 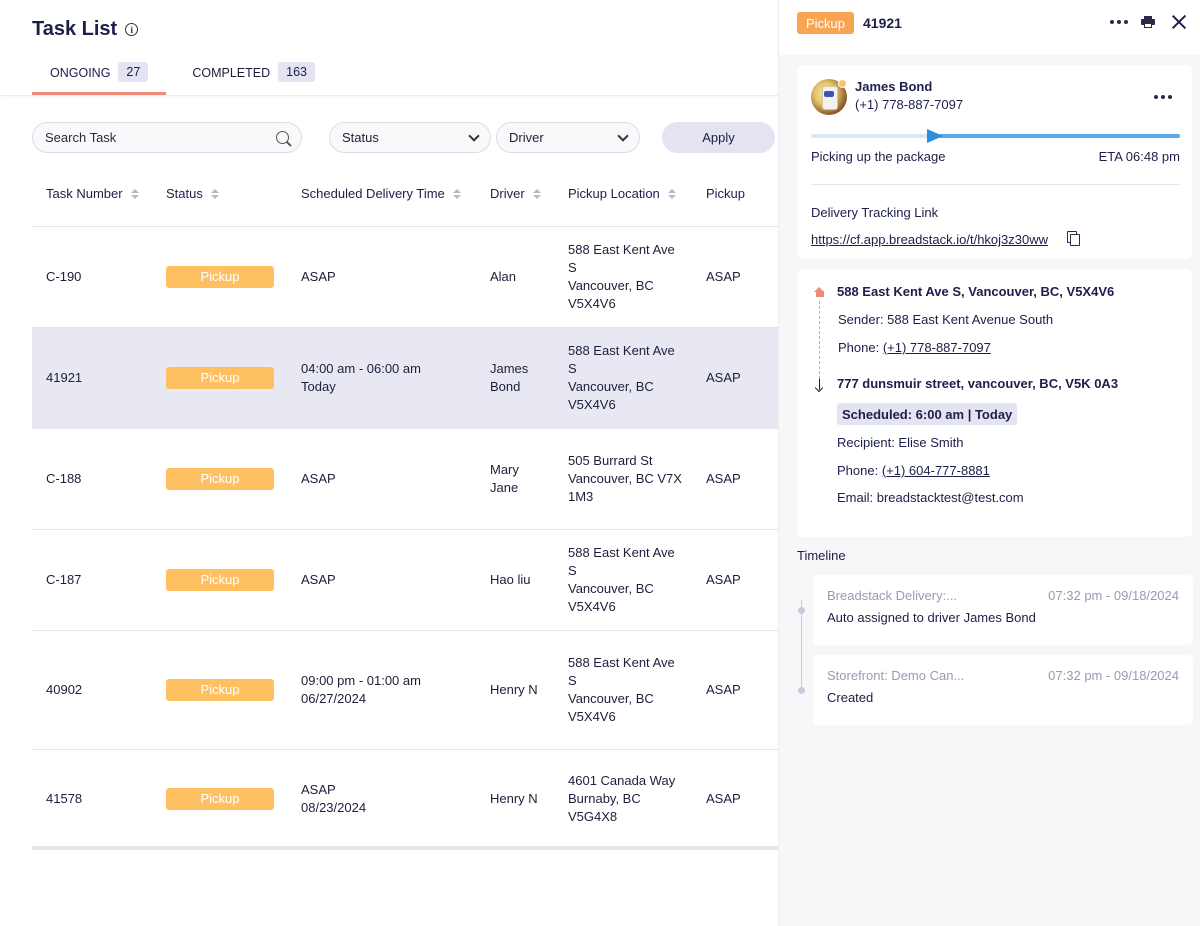 I want to click on column-header-status: Status, so click(x=192, y=193).